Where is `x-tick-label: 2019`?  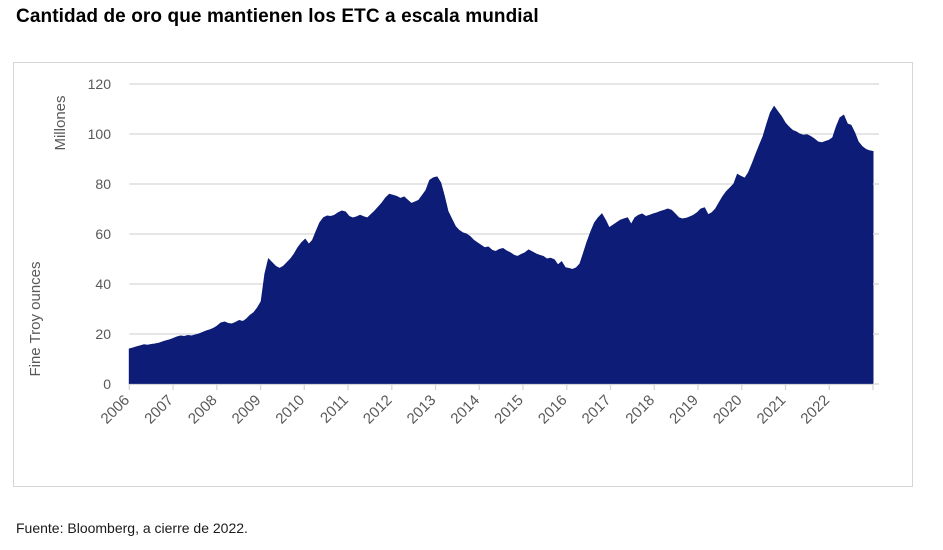 x-tick-label: 2019 is located at coordinates (684, 410).